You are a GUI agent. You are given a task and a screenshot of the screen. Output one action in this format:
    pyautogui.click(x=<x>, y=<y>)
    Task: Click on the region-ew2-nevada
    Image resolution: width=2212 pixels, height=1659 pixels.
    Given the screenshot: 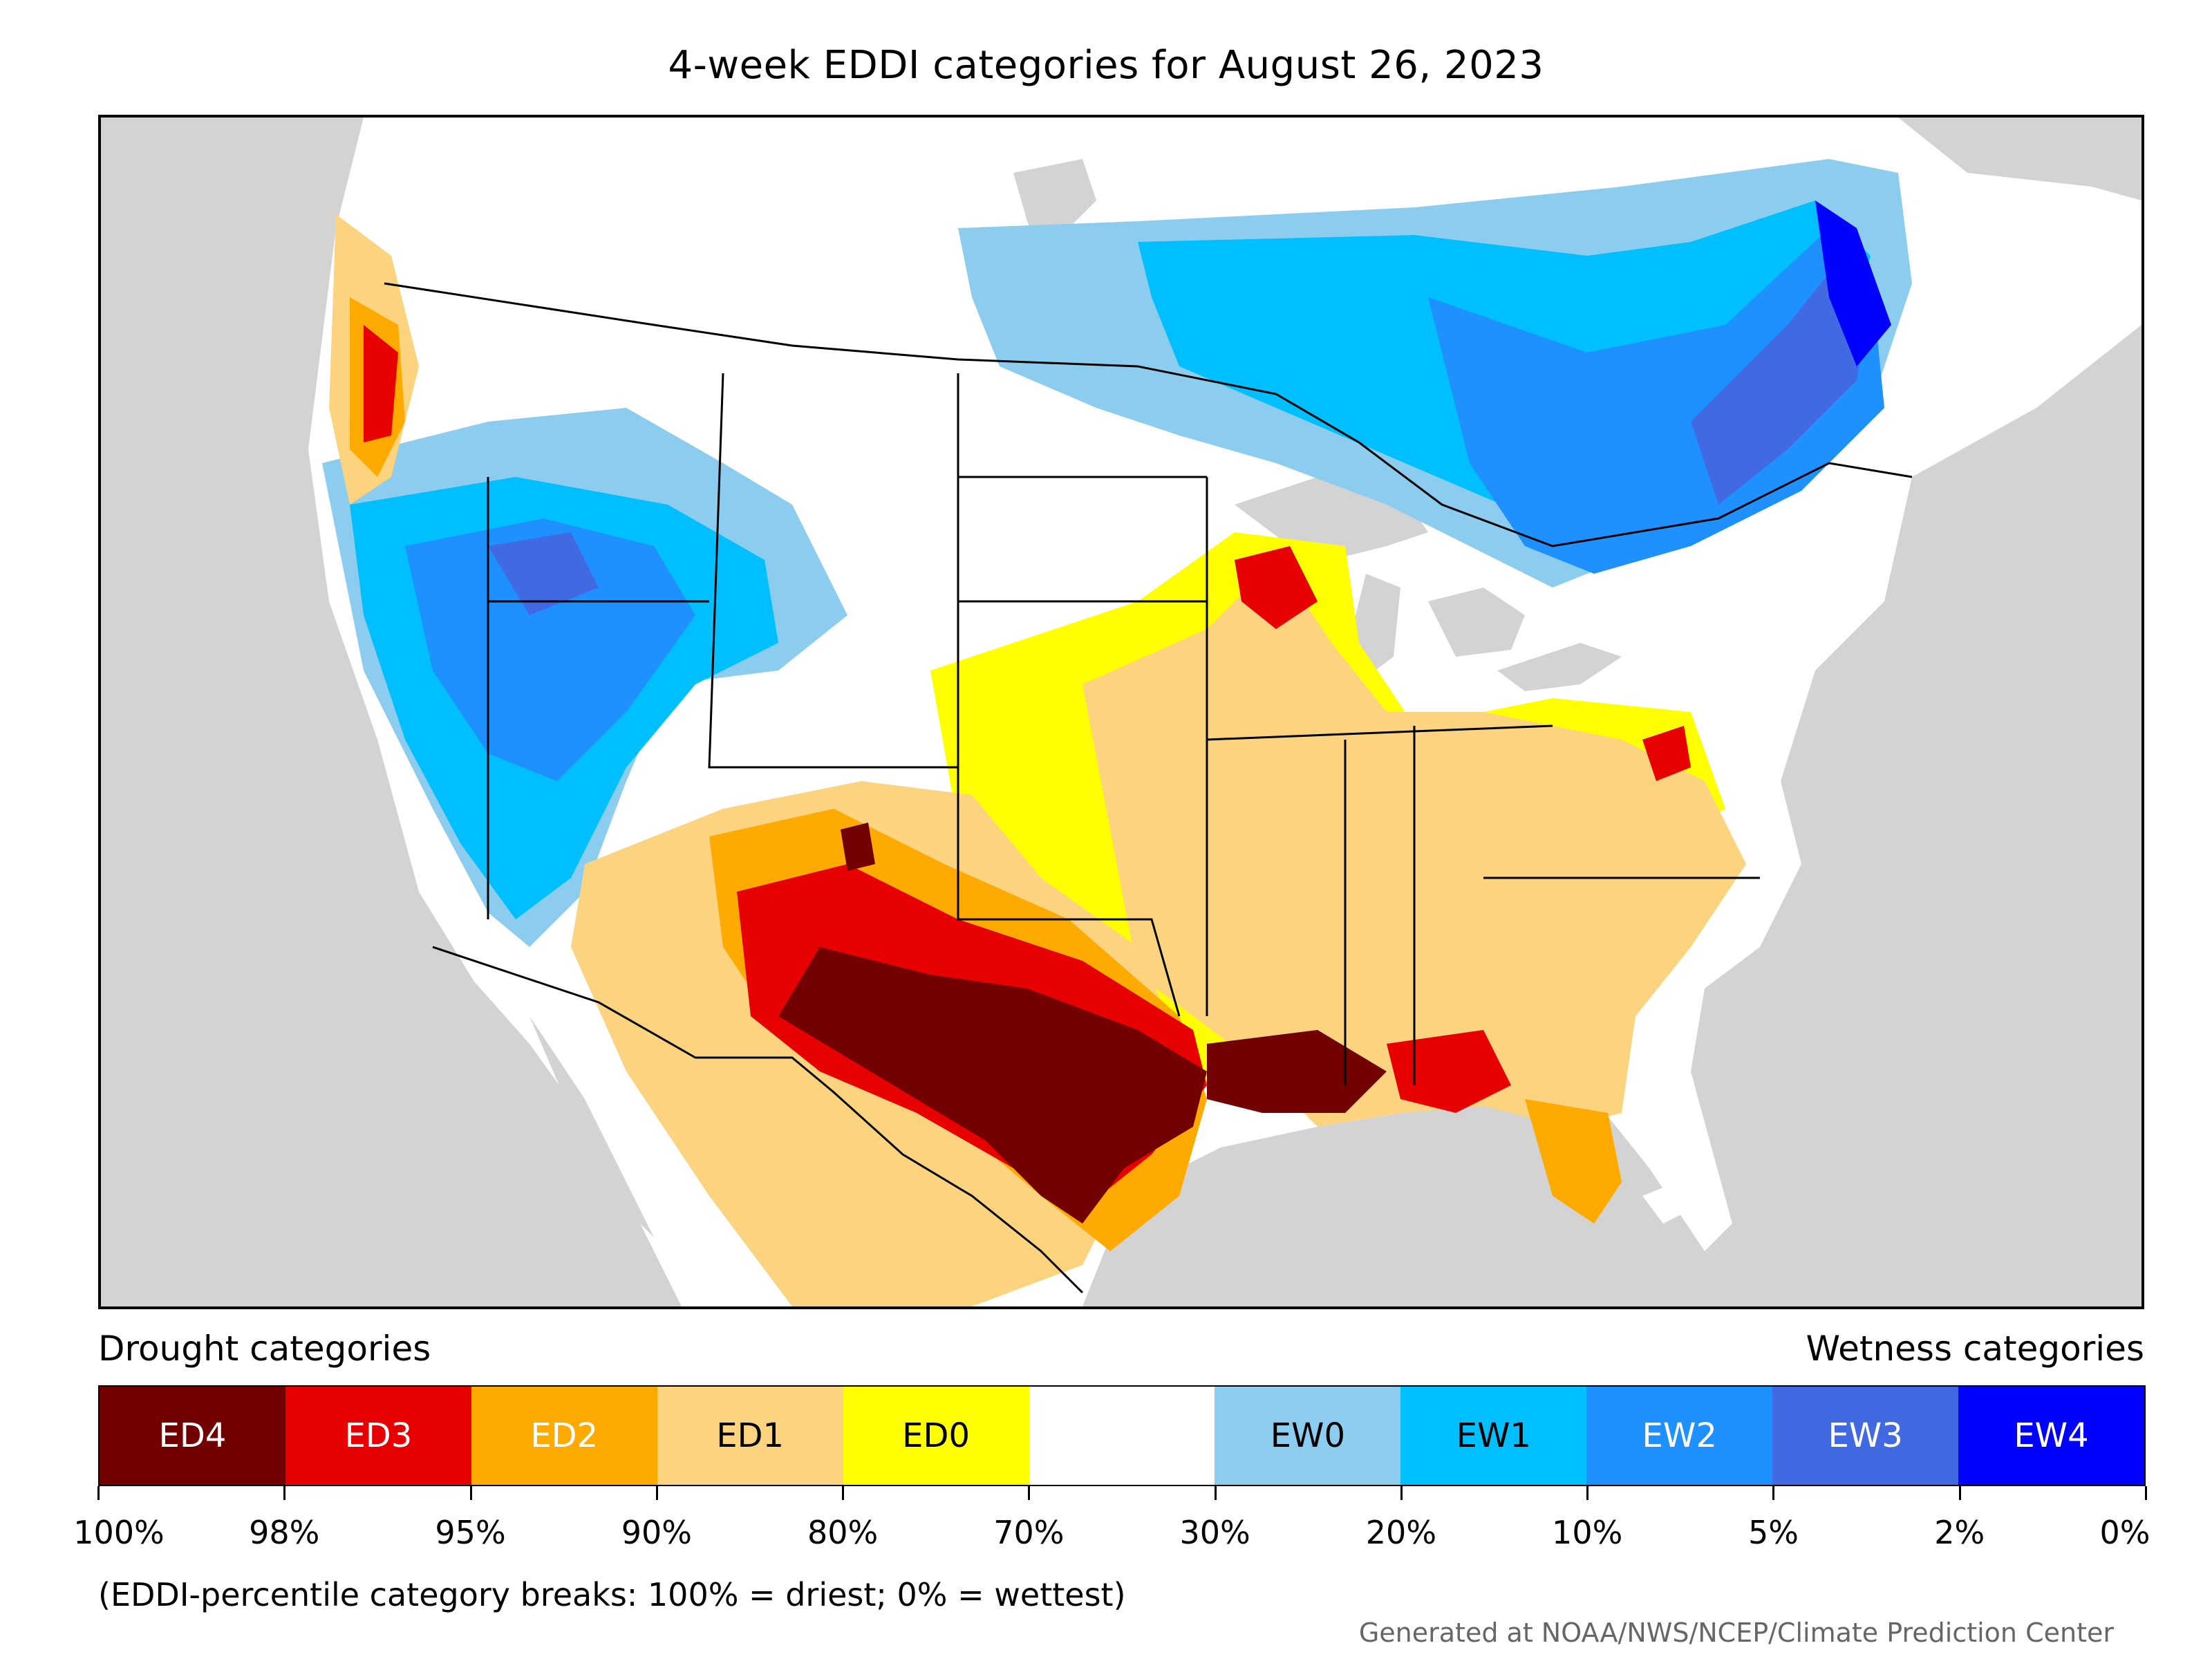 What is the action you would take?
    pyautogui.click(x=550, y=650)
    